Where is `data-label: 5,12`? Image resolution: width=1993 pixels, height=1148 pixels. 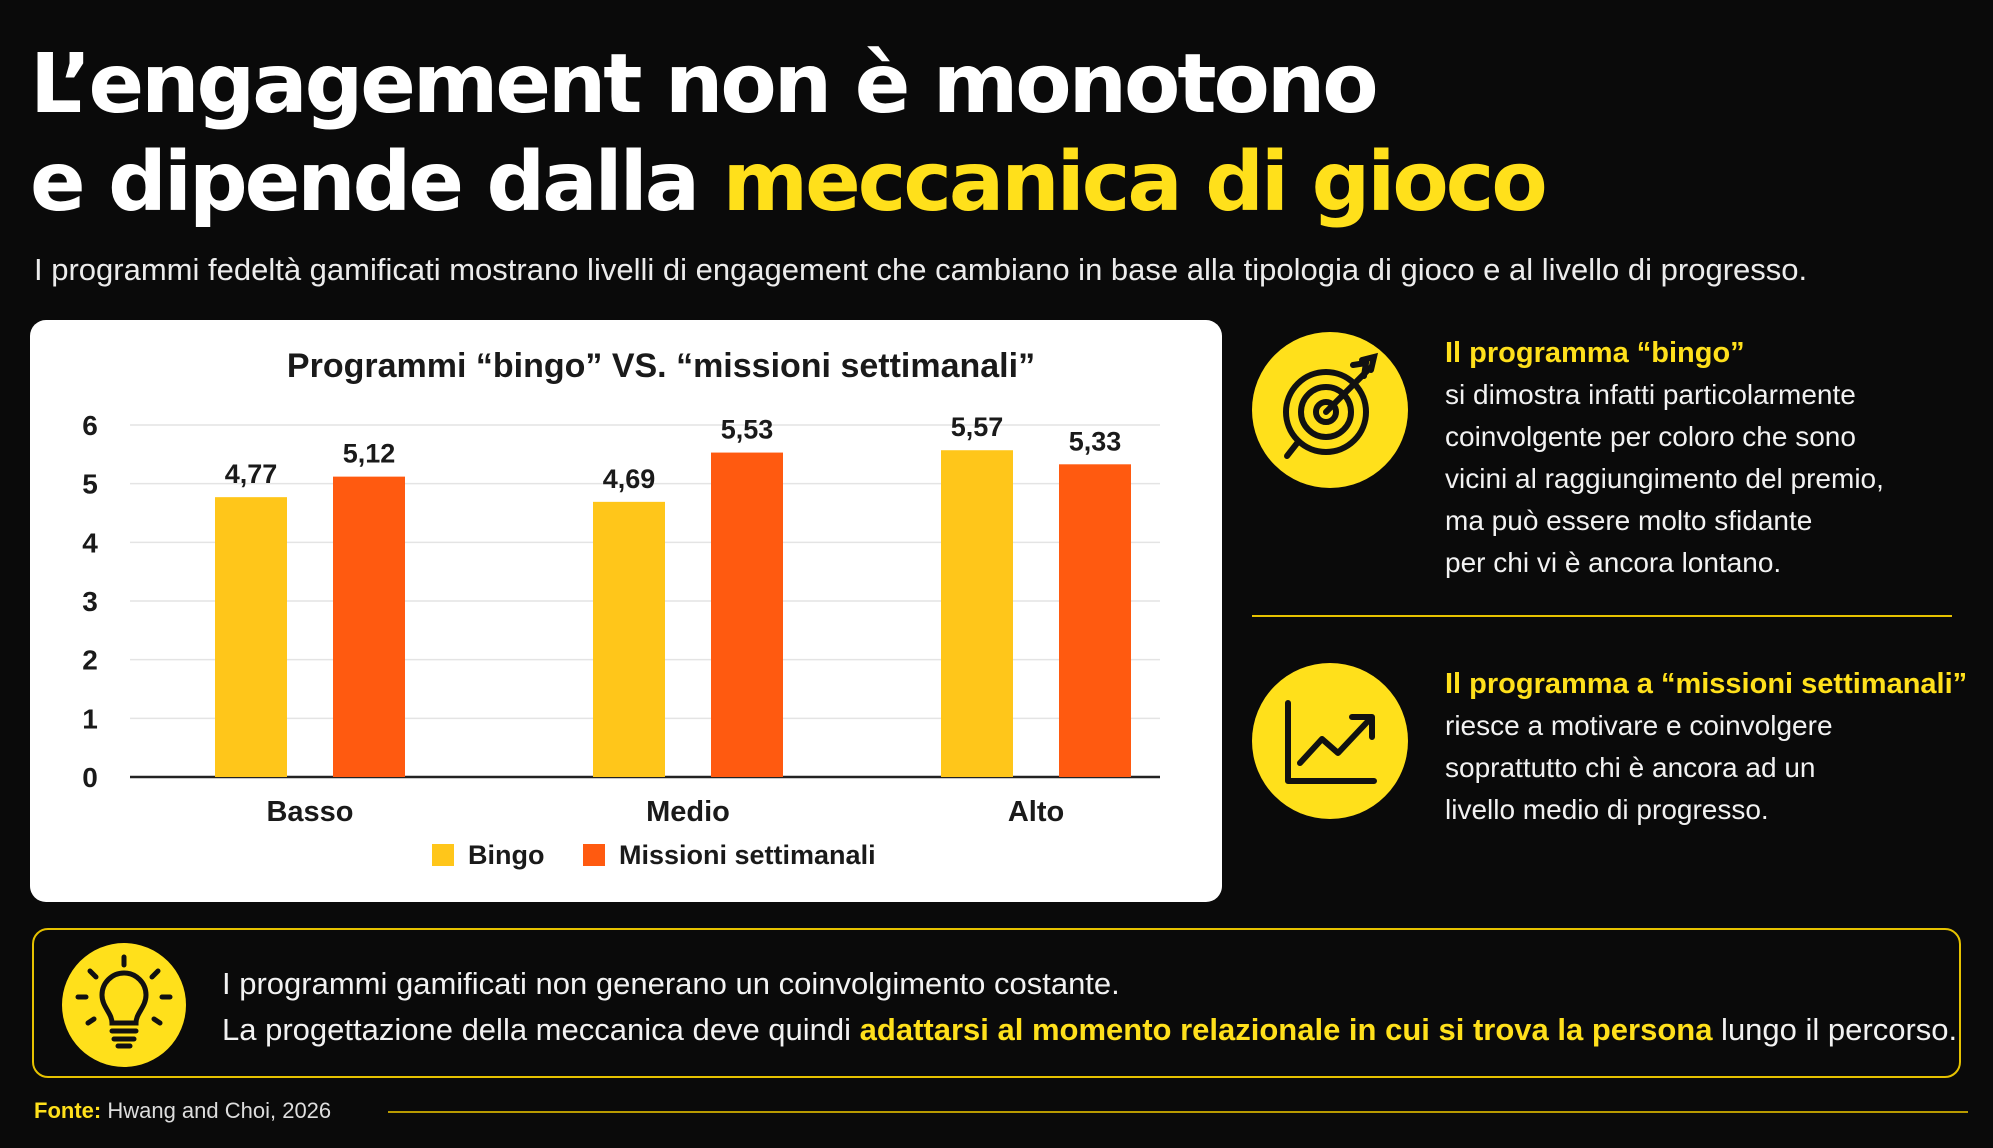 data-label: 5,12 is located at coordinates (369, 454).